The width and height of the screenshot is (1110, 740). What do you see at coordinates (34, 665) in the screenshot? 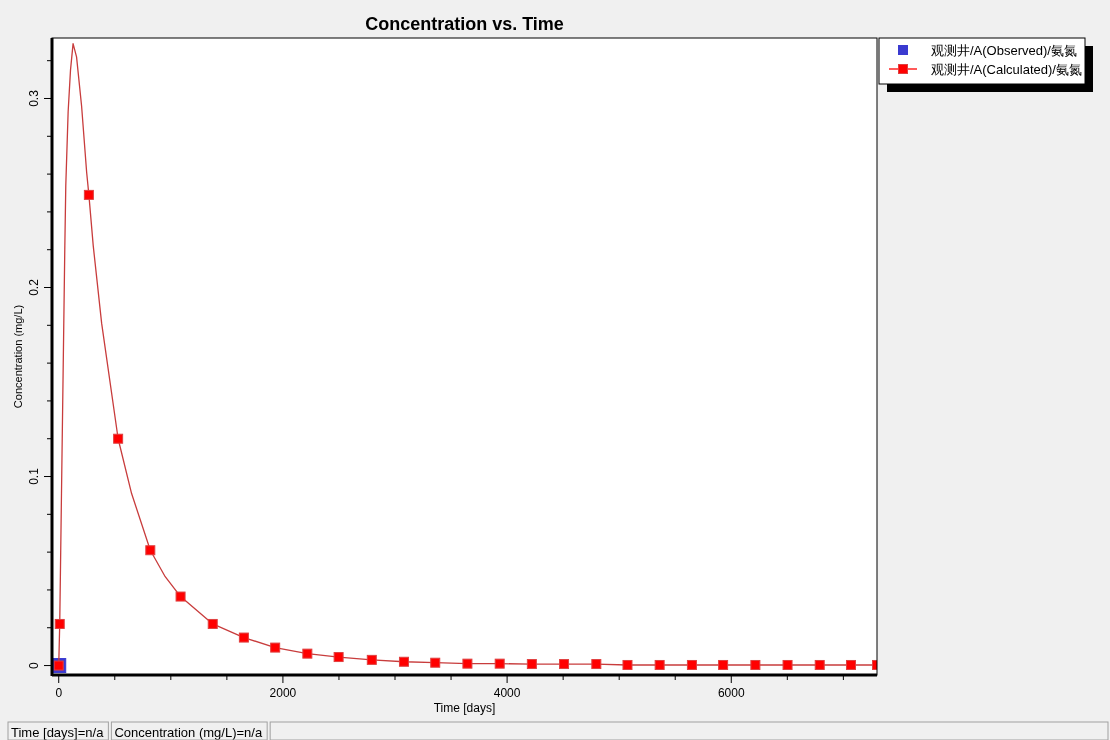
I see `y-tick-label: 0` at bounding box center [34, 665].